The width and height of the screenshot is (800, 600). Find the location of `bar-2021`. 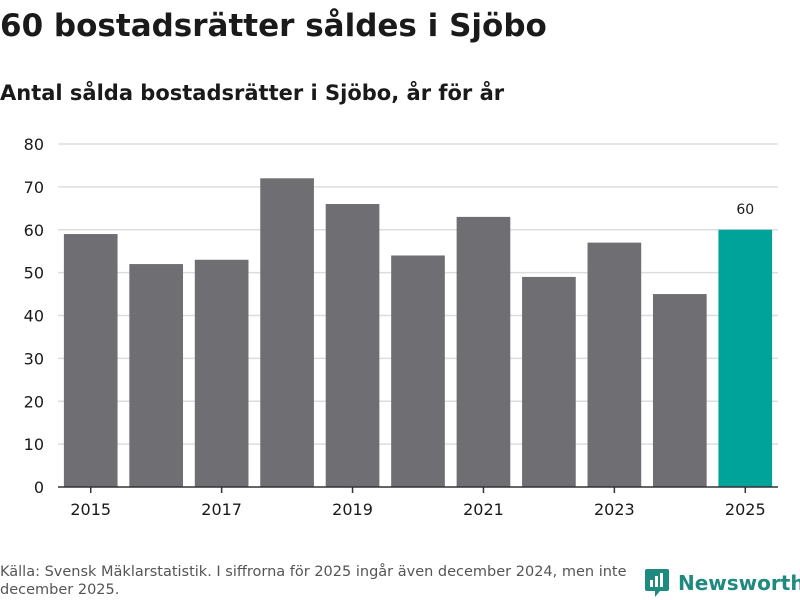

bar-2021 is located at coordinates (483, 351).